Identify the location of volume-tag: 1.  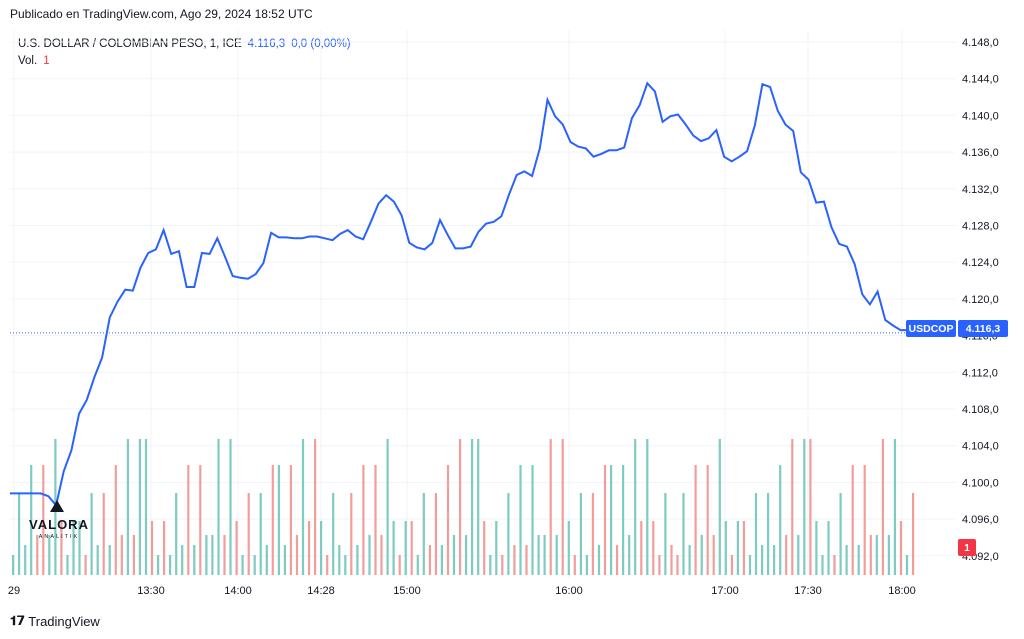
(967, 547).